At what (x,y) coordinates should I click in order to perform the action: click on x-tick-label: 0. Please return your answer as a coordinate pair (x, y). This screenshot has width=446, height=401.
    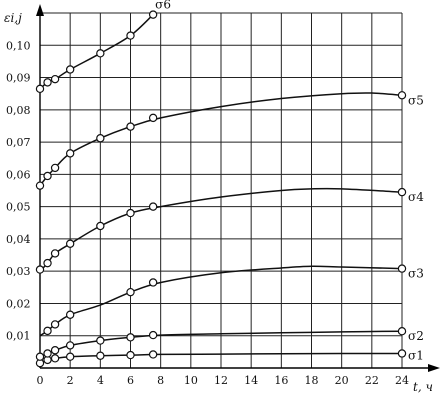
    Looking at the image, I should click on (40, 380).